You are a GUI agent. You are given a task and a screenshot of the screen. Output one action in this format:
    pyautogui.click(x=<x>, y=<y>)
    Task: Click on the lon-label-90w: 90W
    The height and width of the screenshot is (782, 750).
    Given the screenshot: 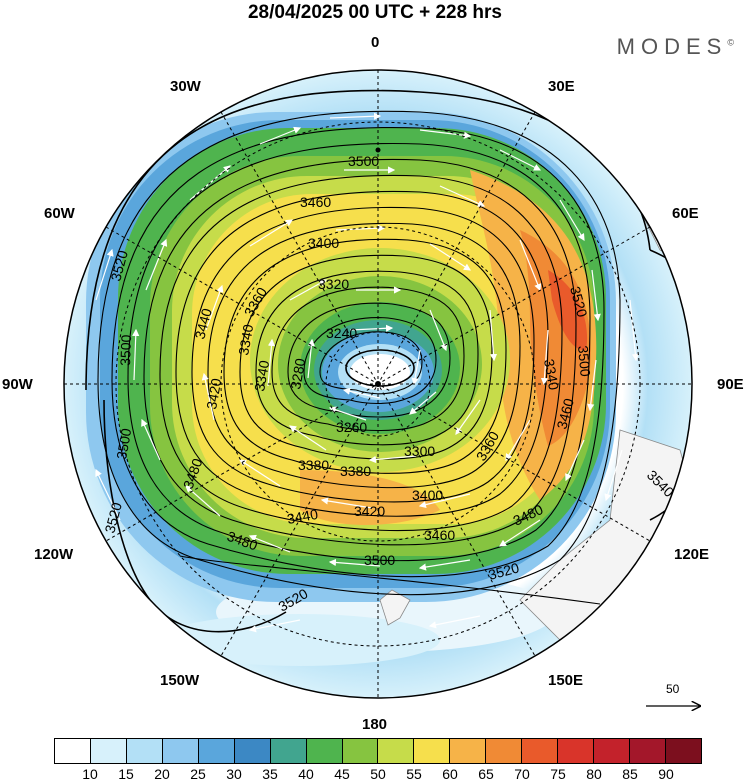 What is the action you would take?
    pyautogui.click(x=17, y=384)
    